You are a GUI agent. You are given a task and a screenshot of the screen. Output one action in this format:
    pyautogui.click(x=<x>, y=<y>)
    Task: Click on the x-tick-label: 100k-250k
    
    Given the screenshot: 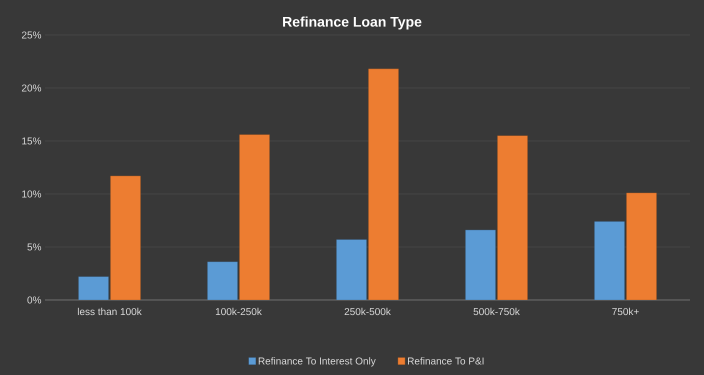 What is the action you would take?
    pyautogui.click(x=239, y=312)
    